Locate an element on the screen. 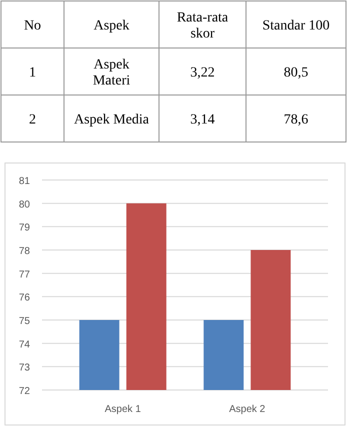 Image resolution: width=359 pixels, height=428 pixels. text: 1 is located at coordinates (32, 73).